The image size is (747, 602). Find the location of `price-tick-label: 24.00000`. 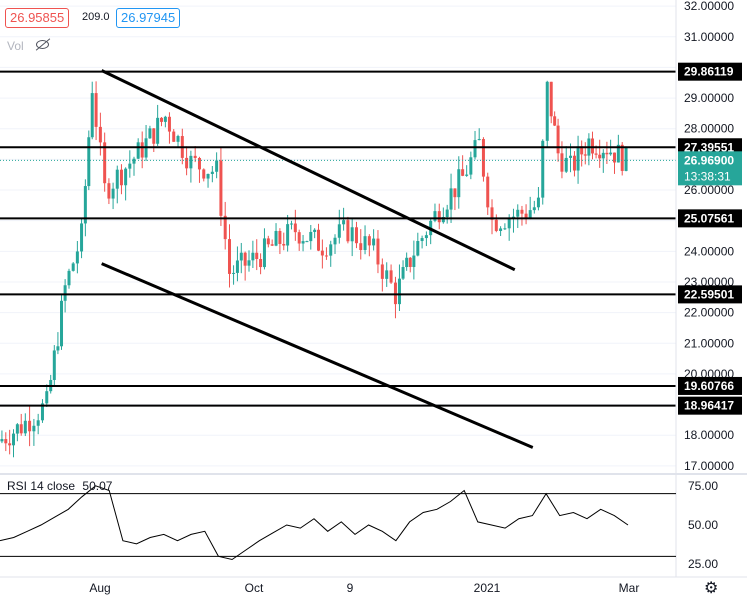

price-tick-label: 24.00000 is located at coordinates (709, 251).